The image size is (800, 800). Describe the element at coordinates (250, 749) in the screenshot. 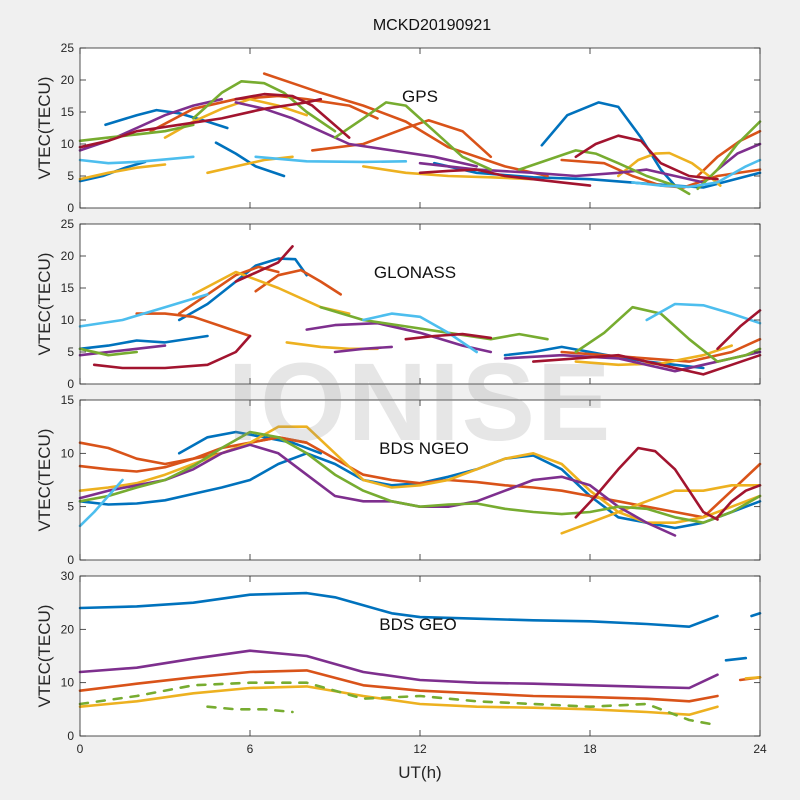

I see `x-tick-label: 6` at that location.